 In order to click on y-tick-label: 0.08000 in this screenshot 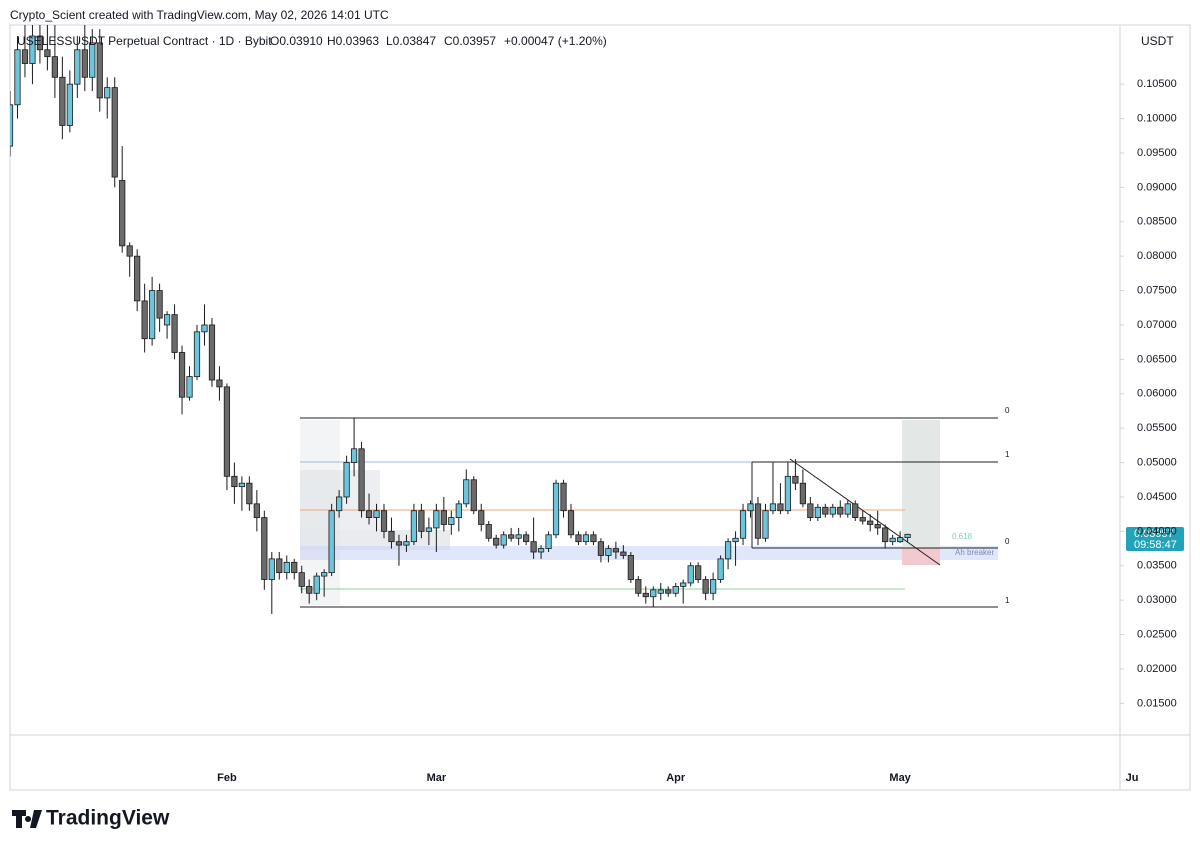, I will do `click(1157, 256)`.